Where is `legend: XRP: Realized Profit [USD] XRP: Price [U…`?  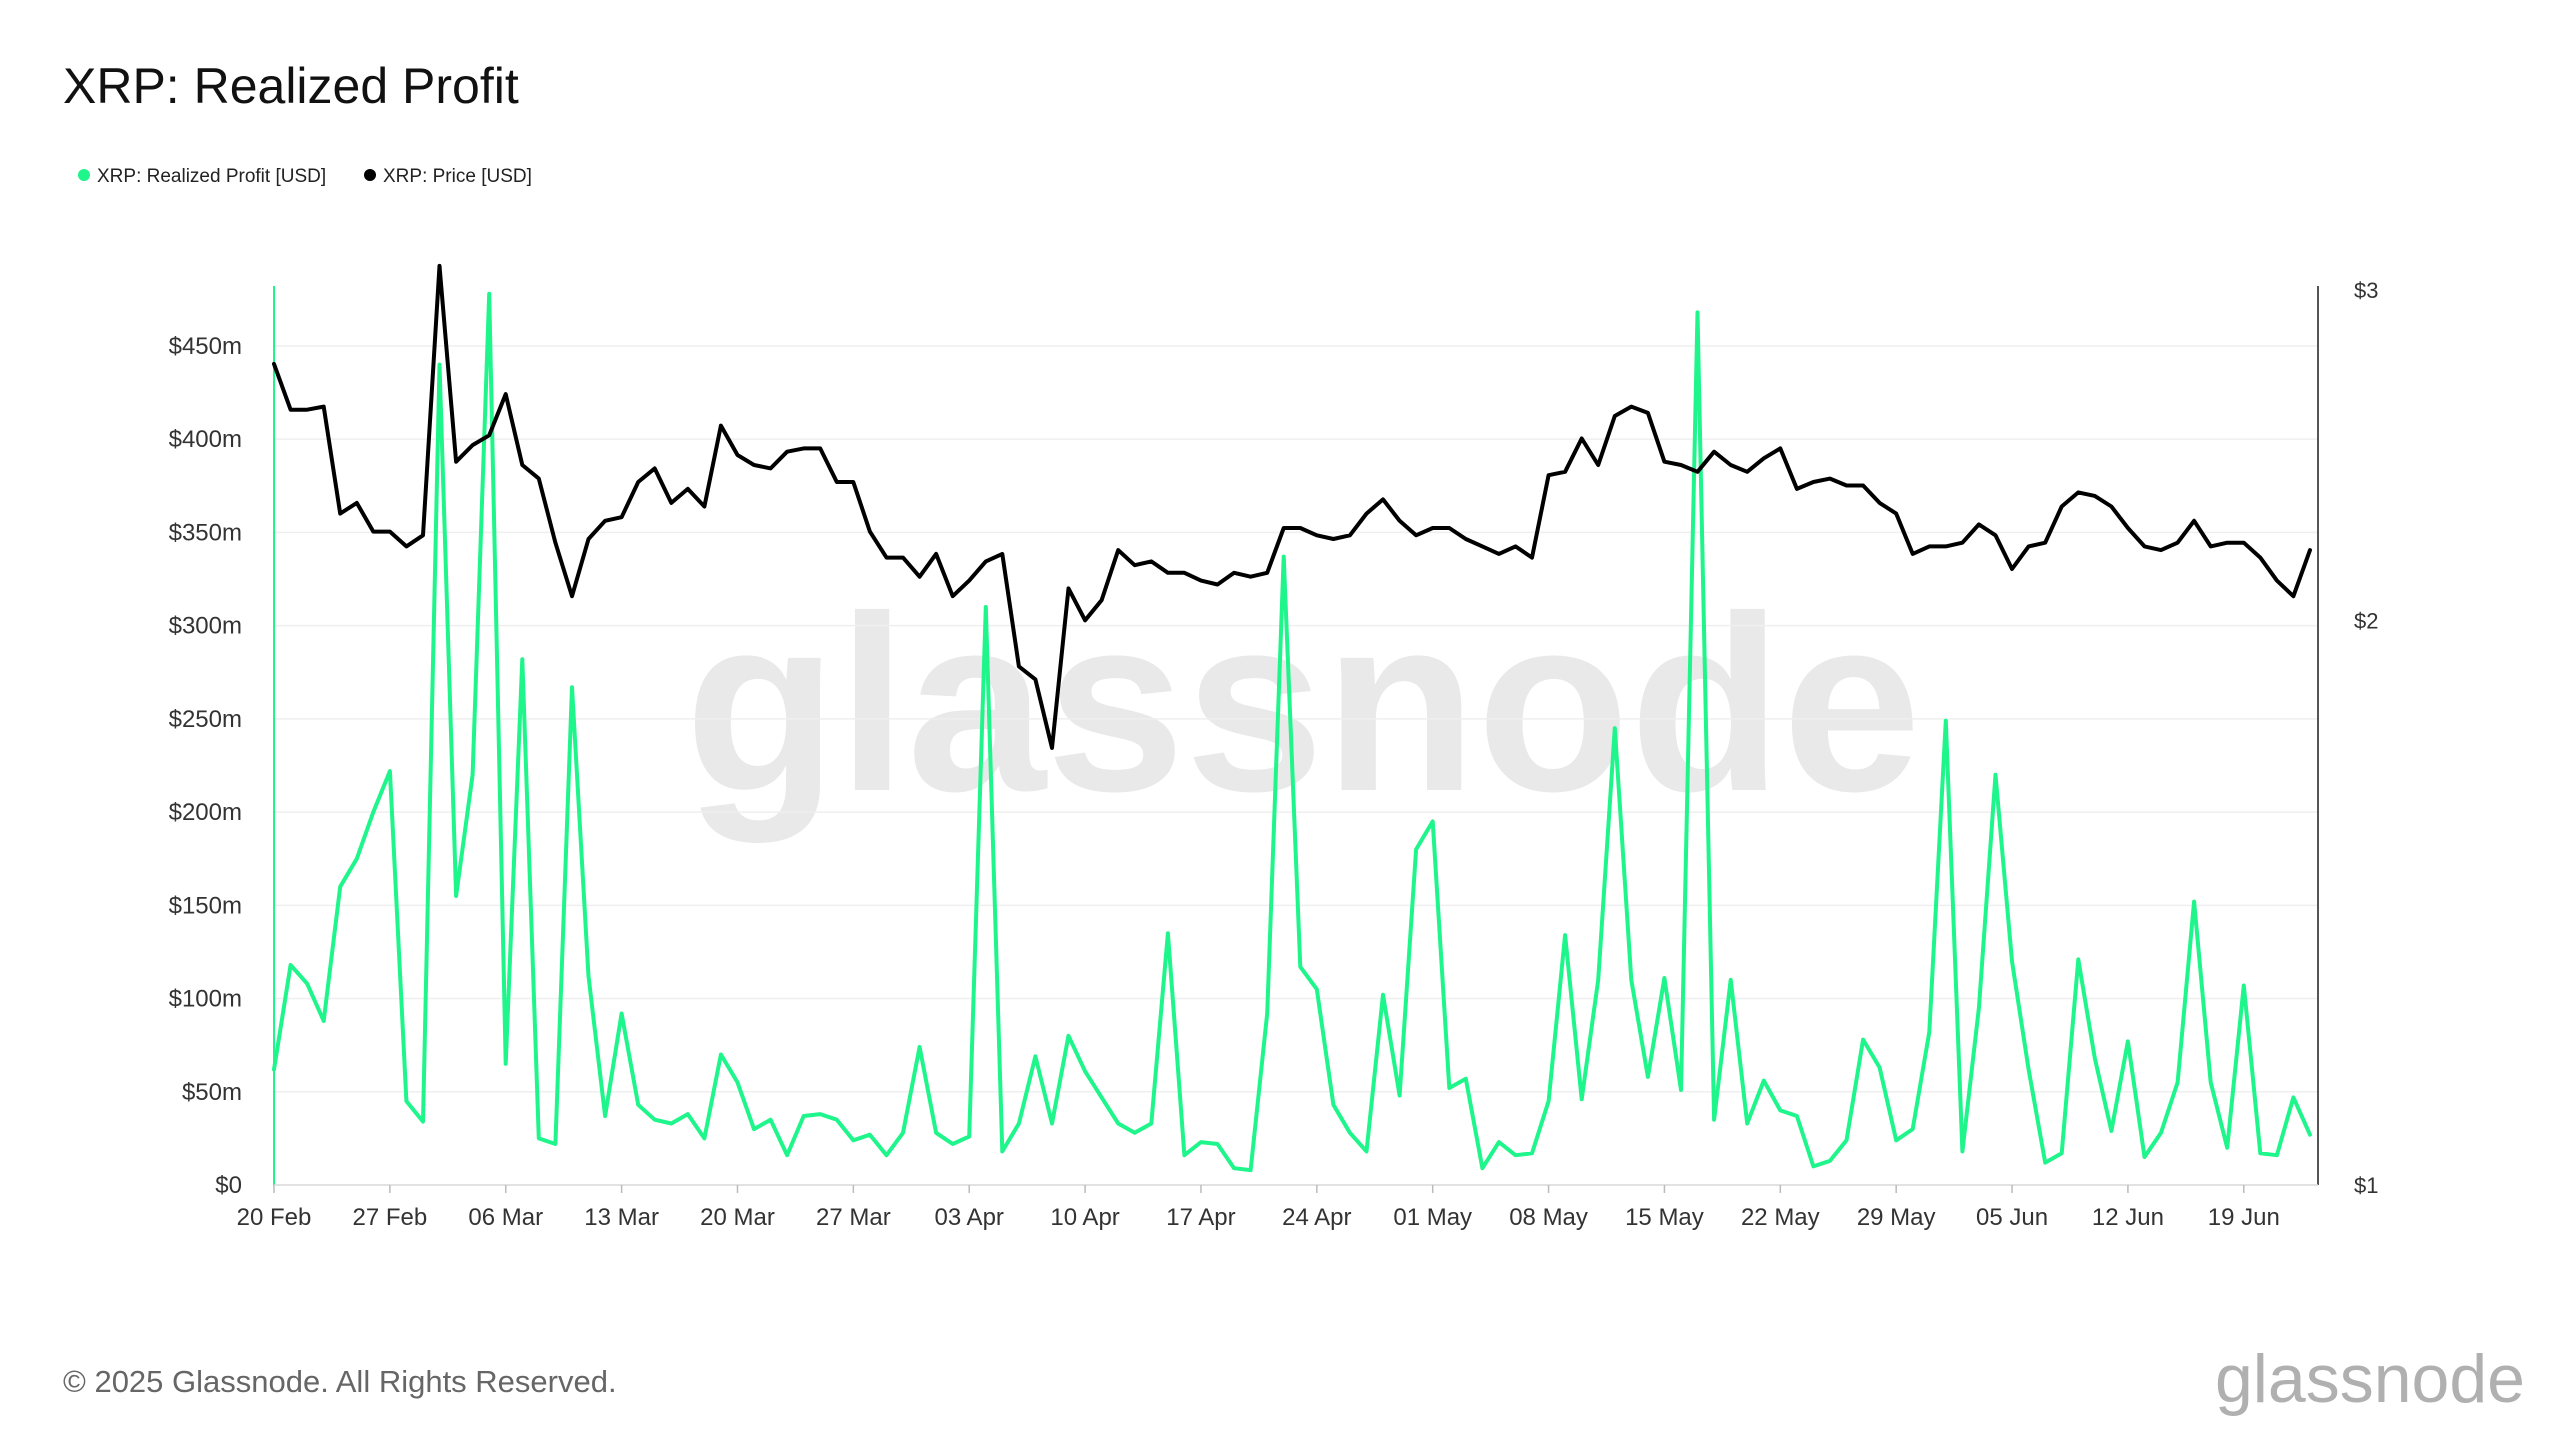 legend: XRP: Realized Profit [USD] XRP: Price [U… is located at coordinates (305, 176).